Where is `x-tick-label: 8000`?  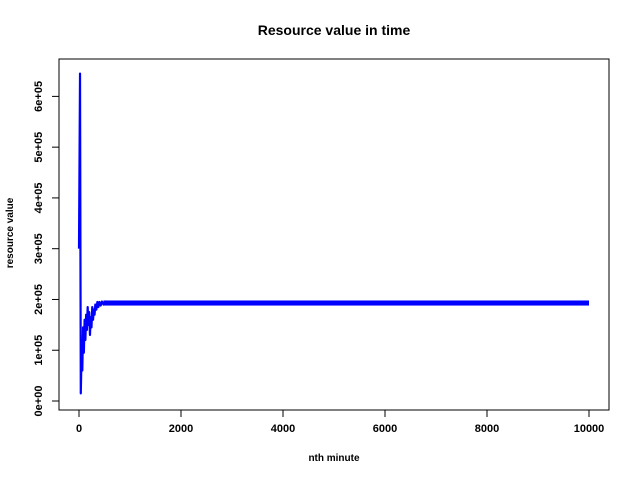 x-tick-label: 8000 is located at coordinates (487, 429).